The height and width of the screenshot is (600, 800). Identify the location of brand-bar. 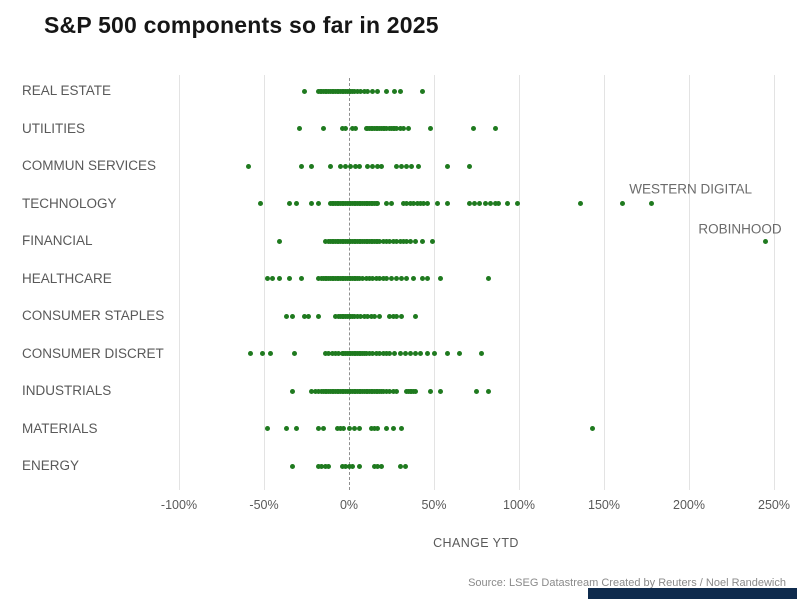
(692, 593).